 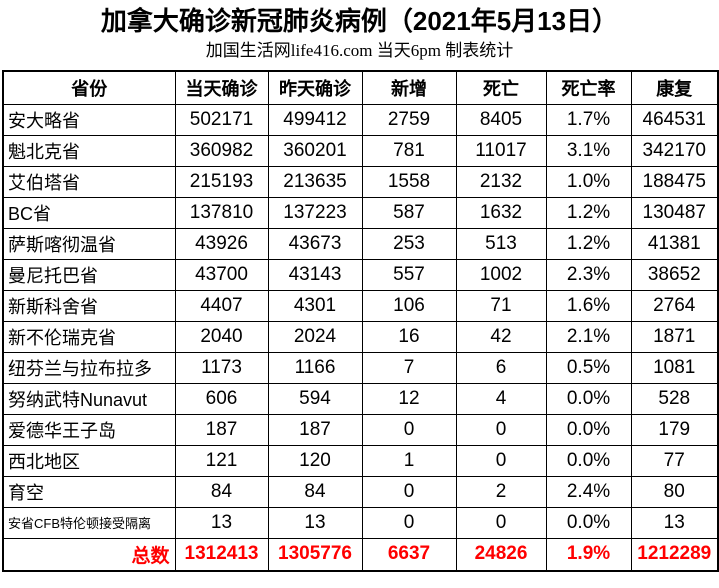 I want to click on value-cell-recovered: 188475, so click(x=674, y=181).